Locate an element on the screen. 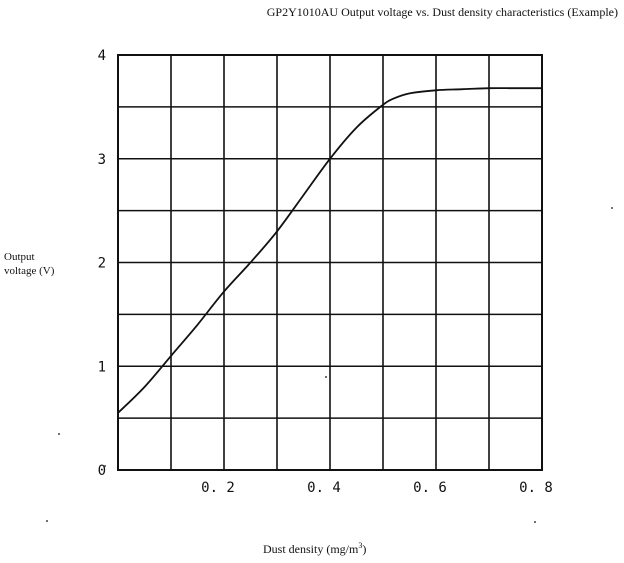 The width and height of the screenshot is (624, 563). x-tick-label: 0. 2 is located at coordinates (218, 488).